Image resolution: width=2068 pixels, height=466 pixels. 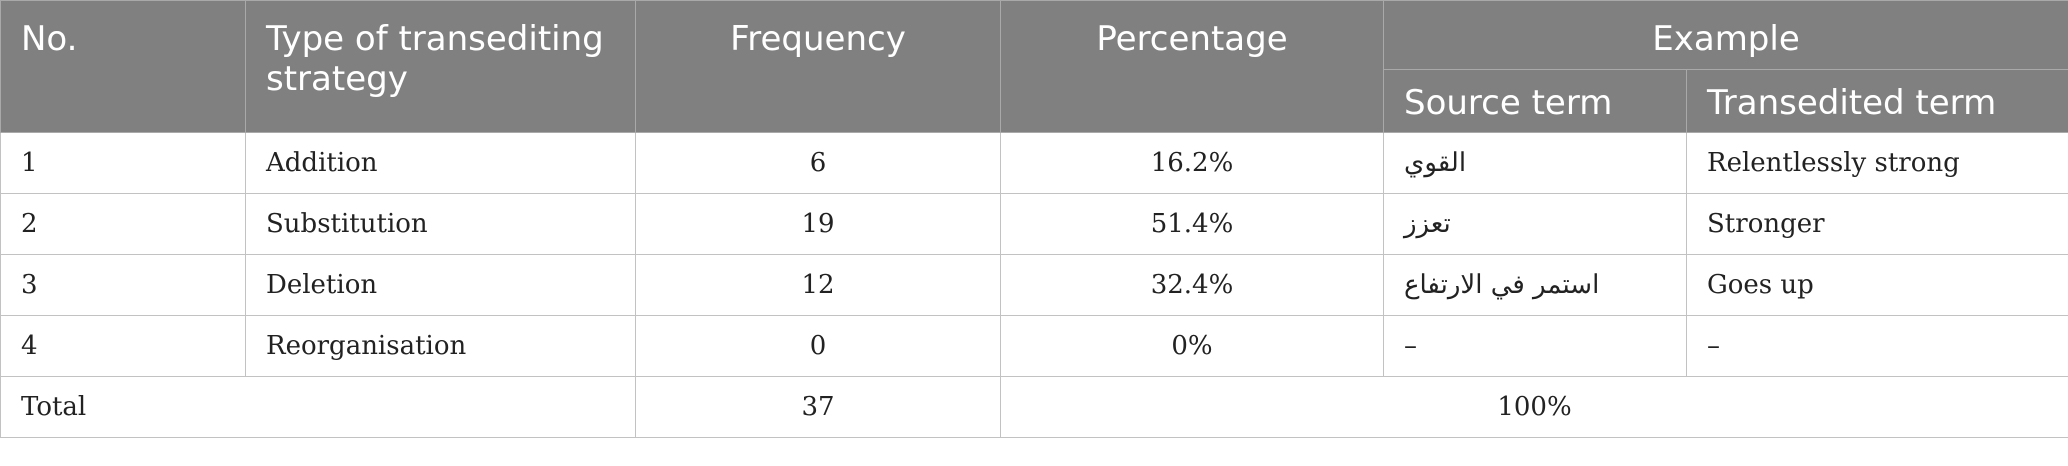 What do you see at coordinates (123, 224) in the screenshot?
I see `cell-no: 2` at bounding box center [123, 224].